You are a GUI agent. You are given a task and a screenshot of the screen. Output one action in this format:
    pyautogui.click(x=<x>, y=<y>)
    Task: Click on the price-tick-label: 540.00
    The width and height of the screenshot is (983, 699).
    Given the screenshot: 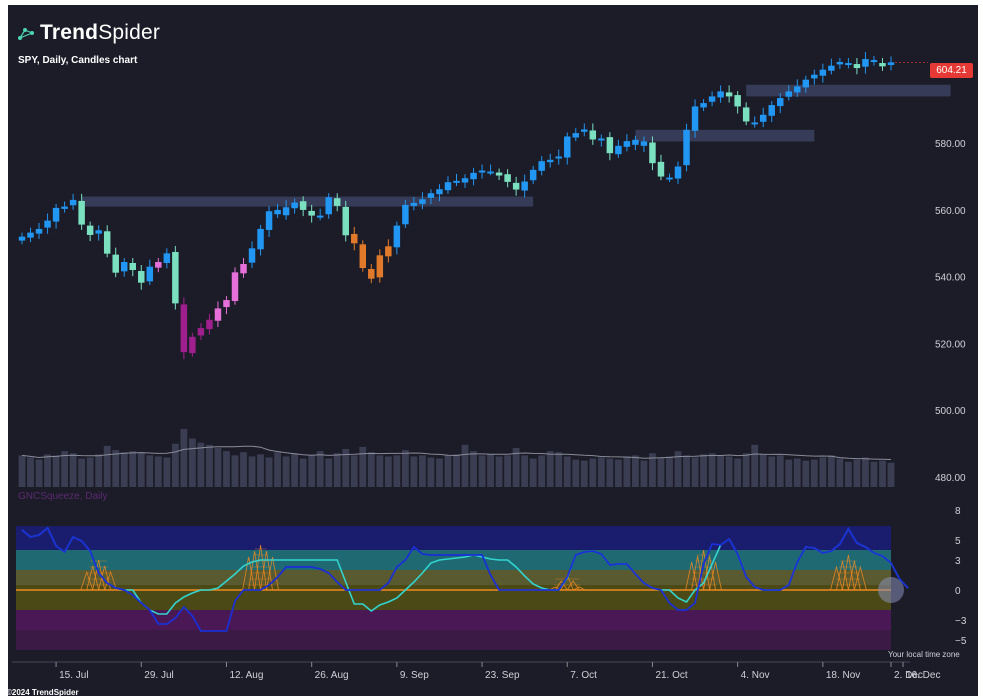 What is the action you would take?
    pyautogui.click(x=950, y=278)
    